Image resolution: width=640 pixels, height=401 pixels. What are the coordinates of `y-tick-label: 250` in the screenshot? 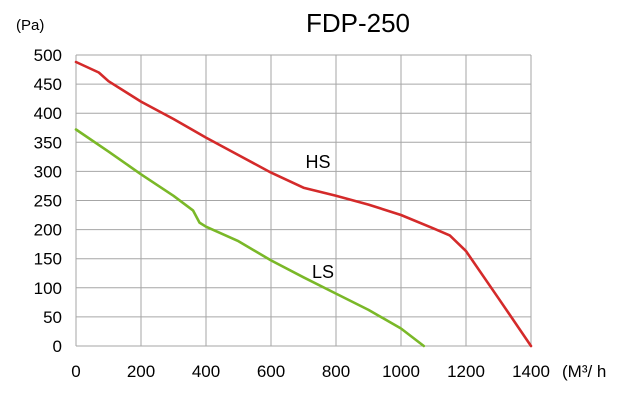 It's located at (48, 201).